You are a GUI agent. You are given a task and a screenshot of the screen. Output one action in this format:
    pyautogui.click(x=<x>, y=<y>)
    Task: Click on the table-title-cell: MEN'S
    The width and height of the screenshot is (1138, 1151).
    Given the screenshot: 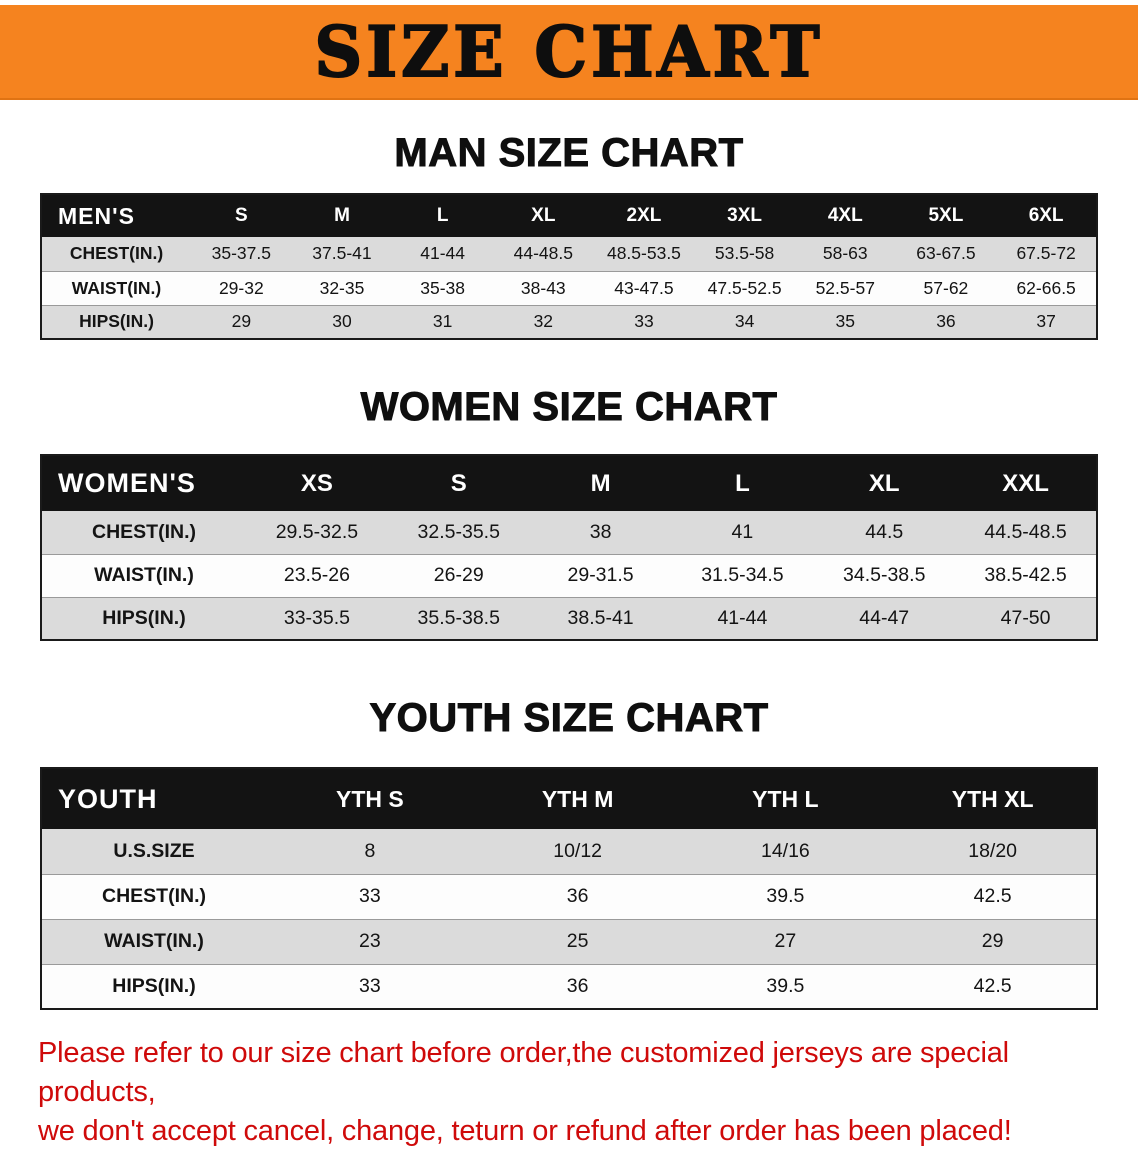 What is the action you would take?
    pyautogui.click(x=116, y=215)
    